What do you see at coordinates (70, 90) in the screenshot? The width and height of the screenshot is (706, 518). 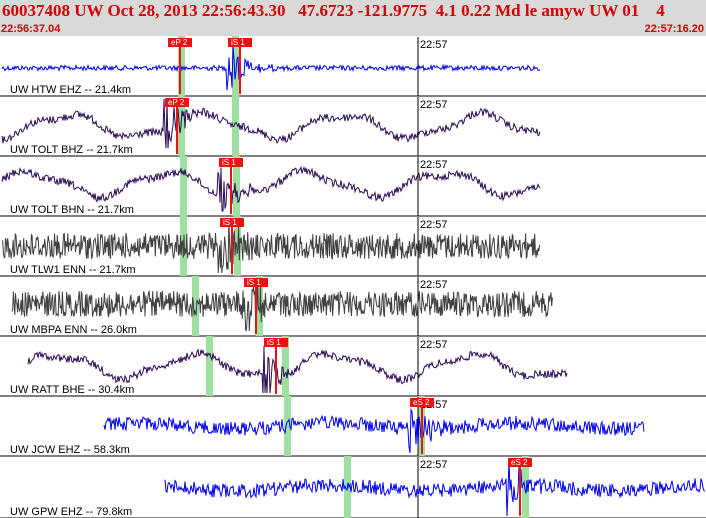 I see `station-label: UW HTW EHZ -- 21.4km` at bounding box center [70, 90].